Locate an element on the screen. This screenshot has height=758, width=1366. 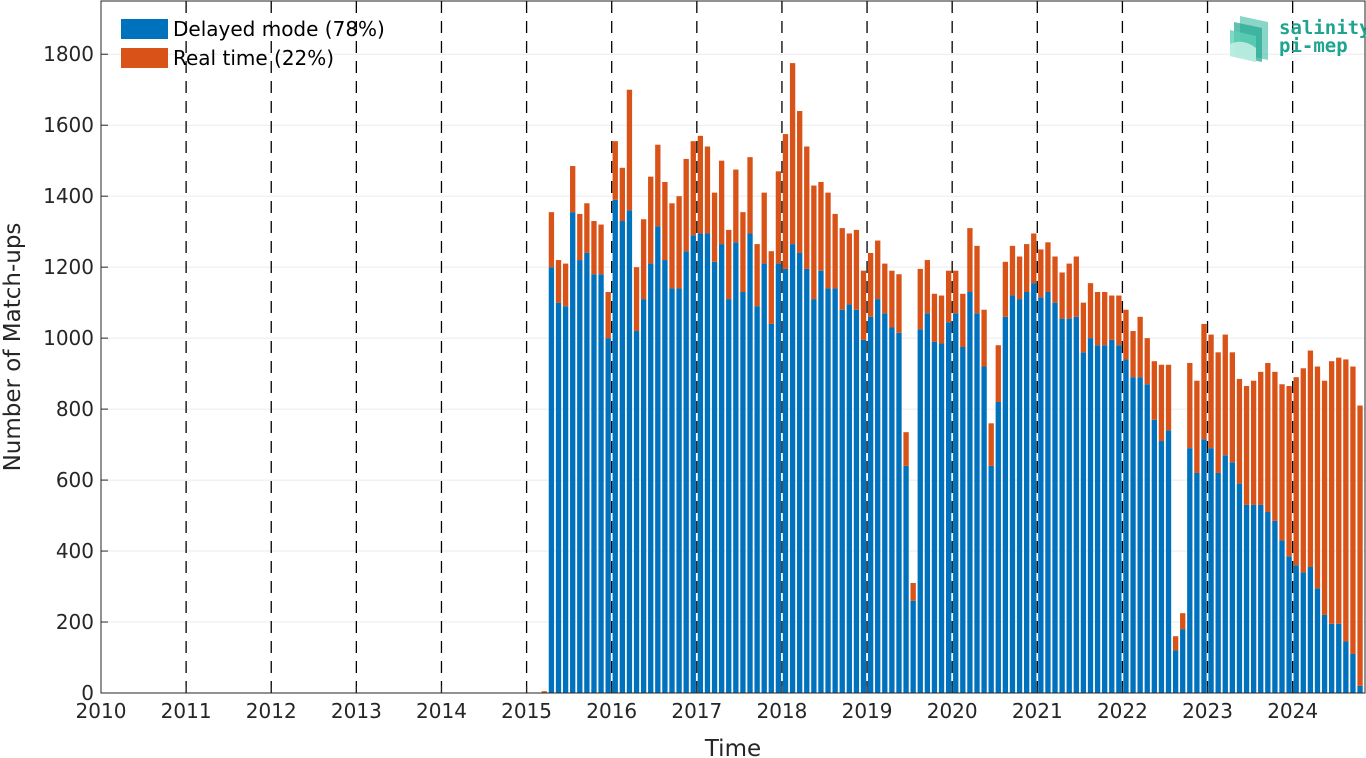
legend-label-realtime: Real time (22%) is located at coordinates (253, 58).